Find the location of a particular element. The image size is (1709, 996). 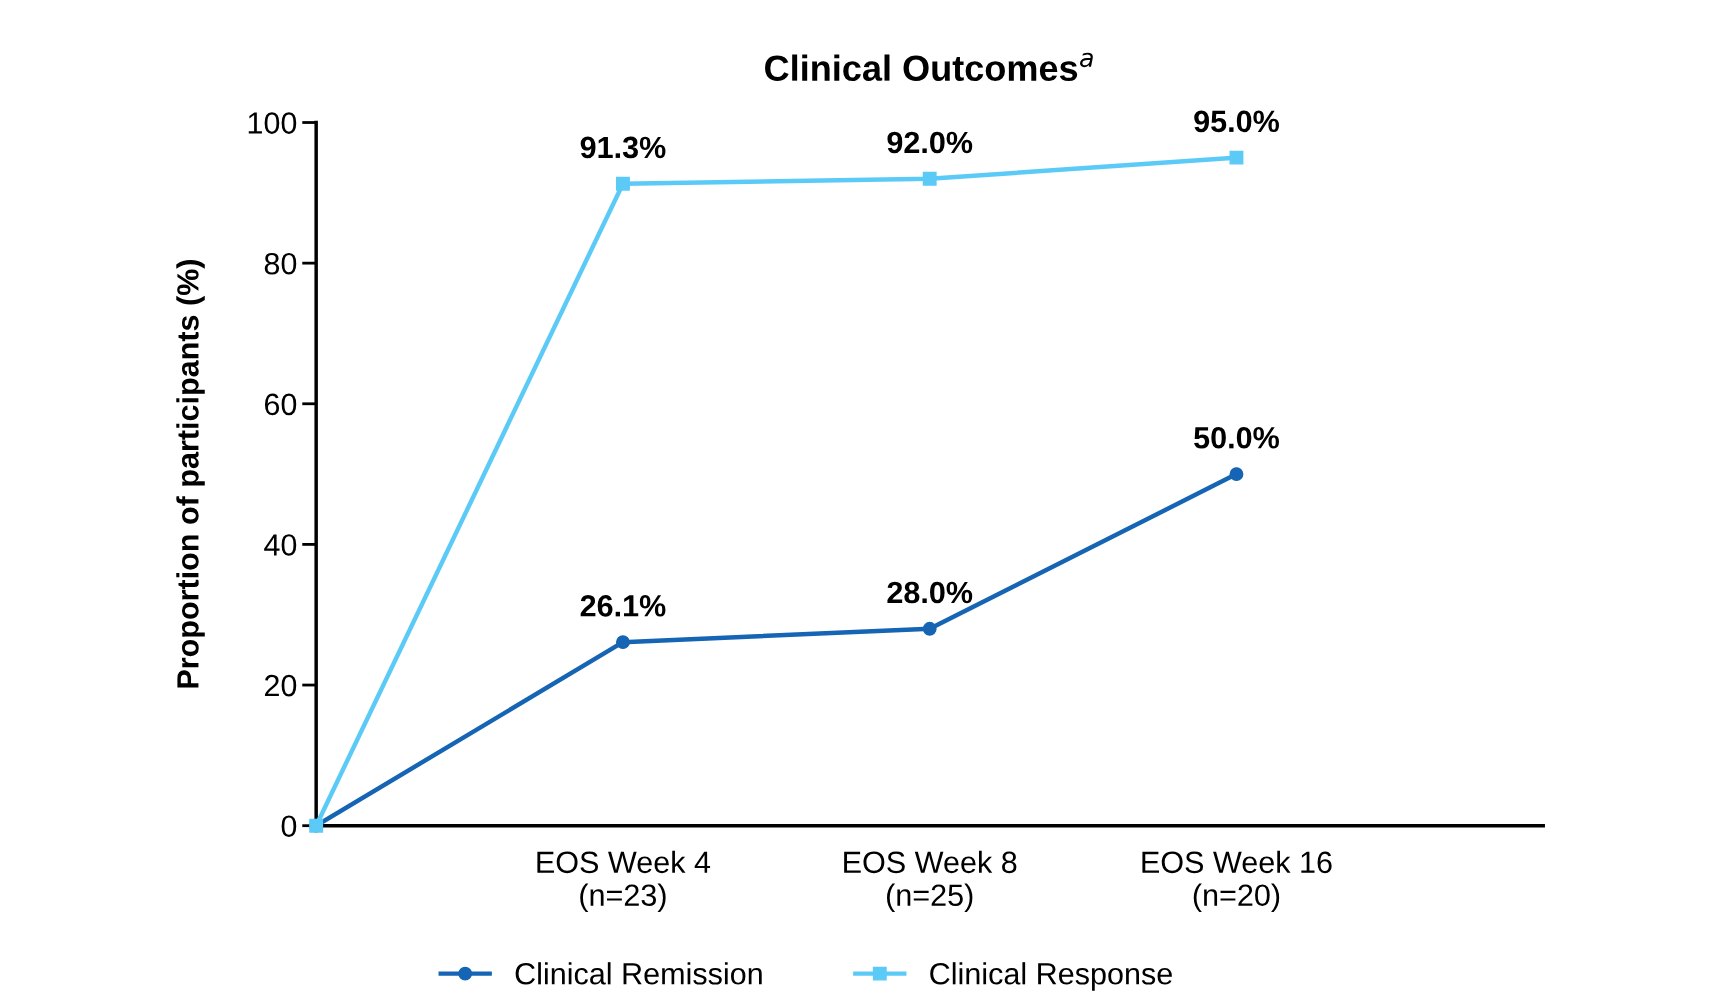

data-label: 91.3% is located at coordinates (623, 147).